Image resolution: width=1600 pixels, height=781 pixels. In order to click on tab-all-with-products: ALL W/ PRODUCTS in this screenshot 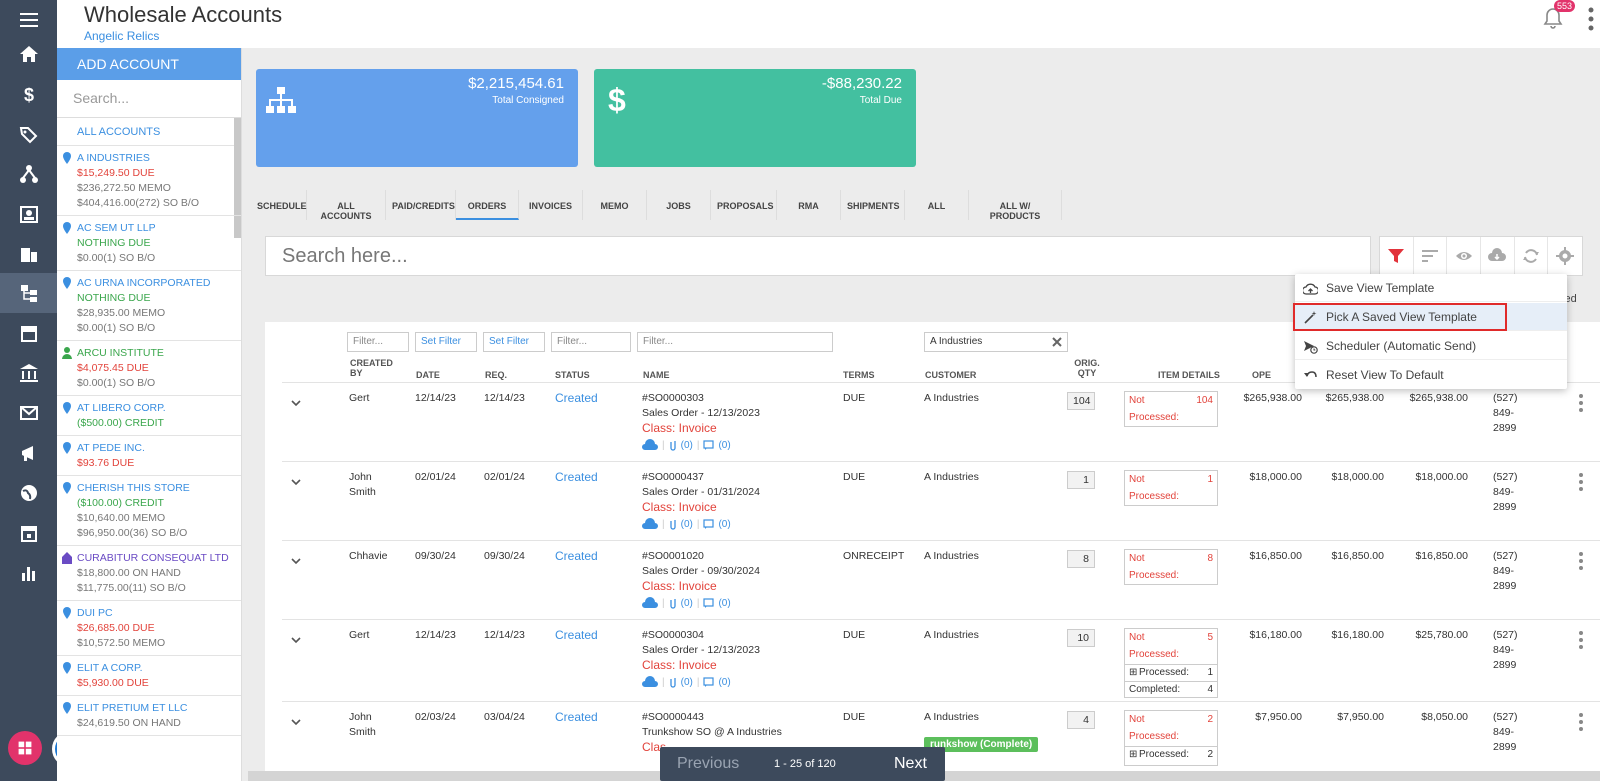, I will do `click(1015, 205)`.